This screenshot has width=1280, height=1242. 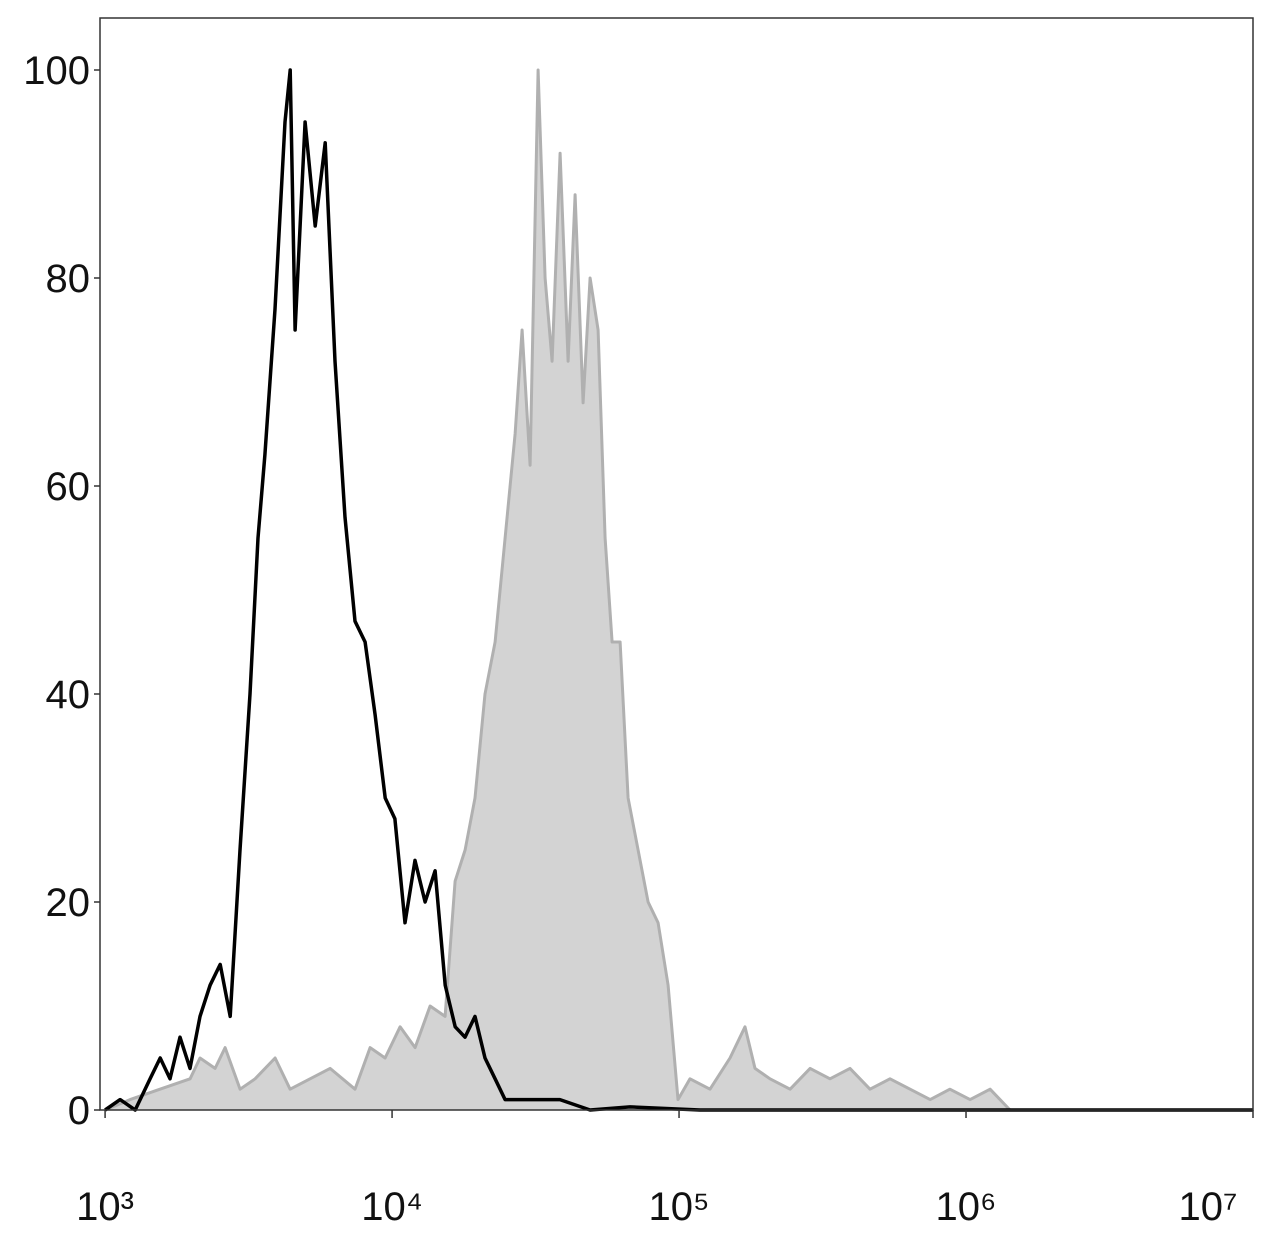 I want to click on x-tick-label: 10⁴, so click(x=392, y=1207).